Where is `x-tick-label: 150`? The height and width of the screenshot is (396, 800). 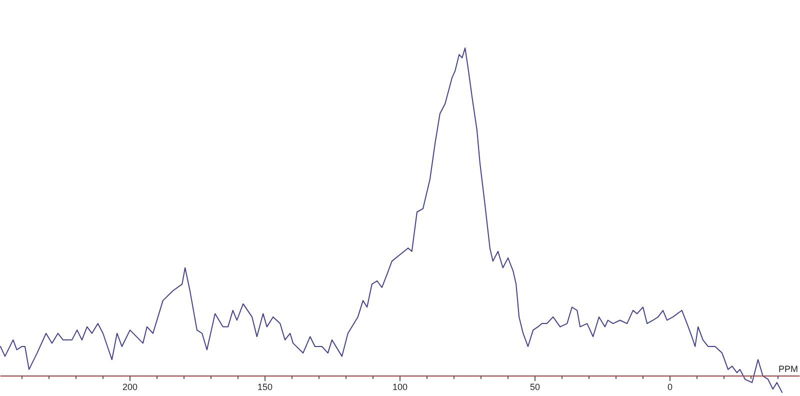
x-tick-label: 150 is located at coordinates (265, 387).